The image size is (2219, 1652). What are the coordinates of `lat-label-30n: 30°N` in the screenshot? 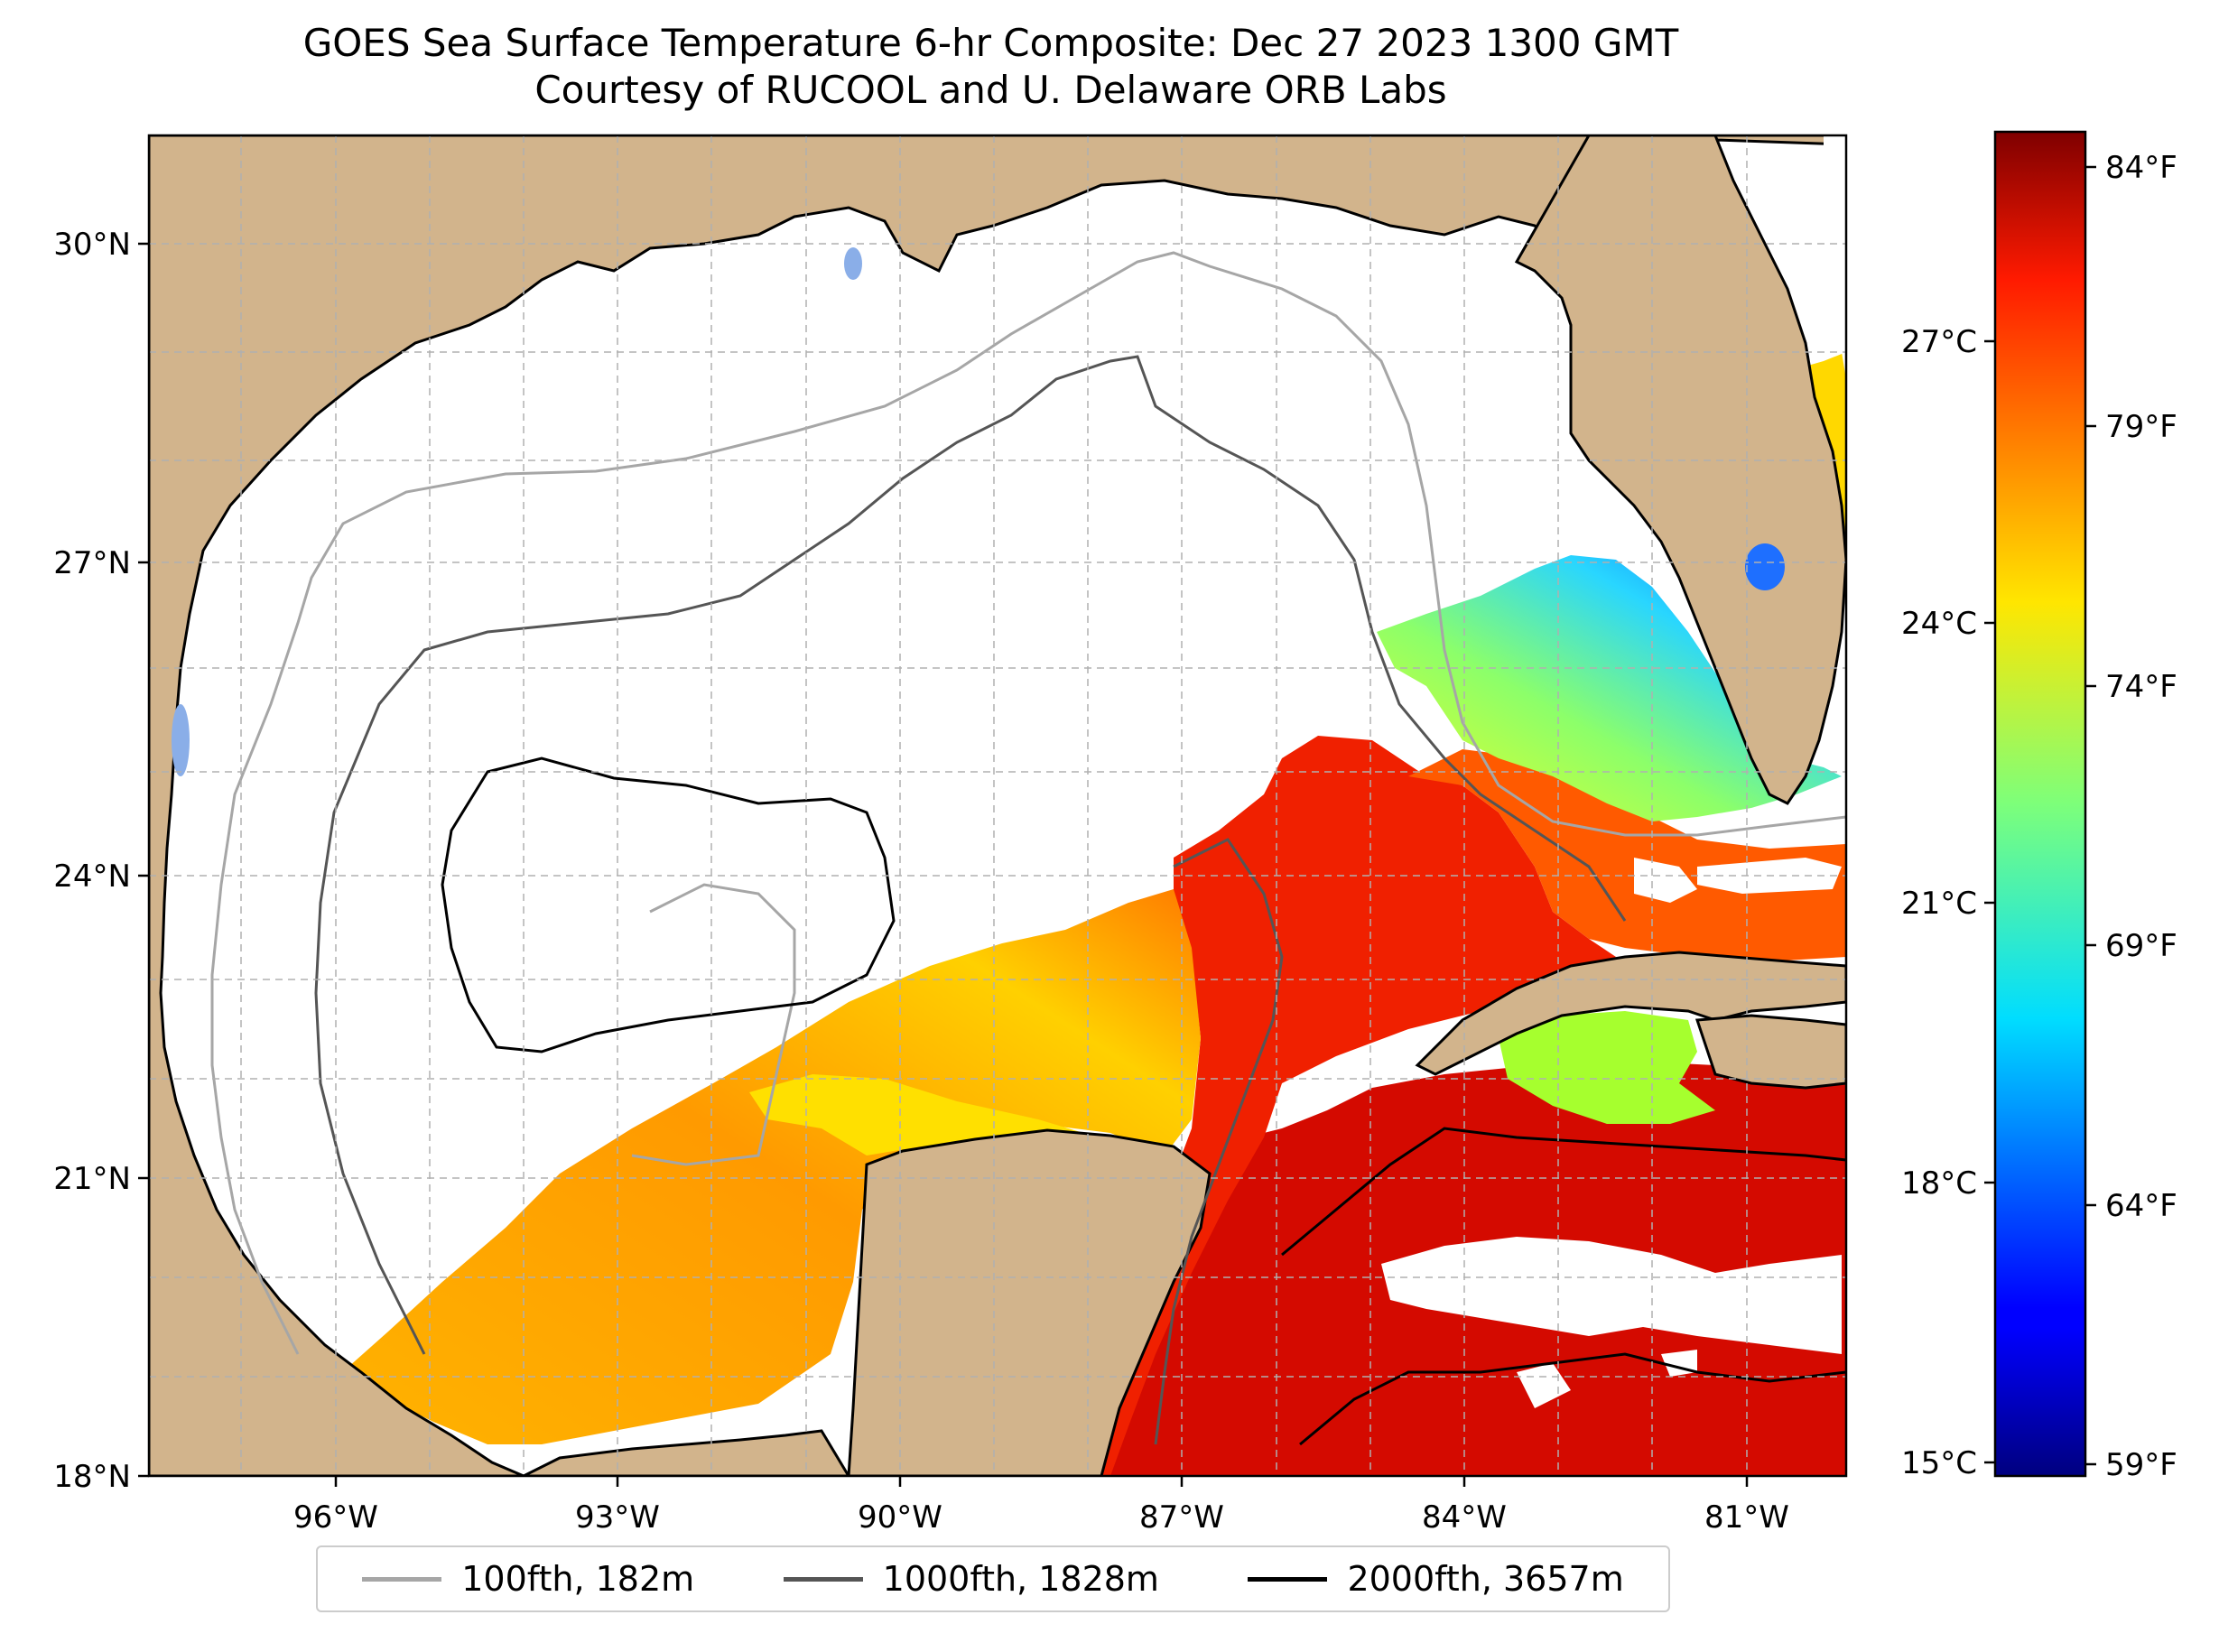 It's located at (92, 245).